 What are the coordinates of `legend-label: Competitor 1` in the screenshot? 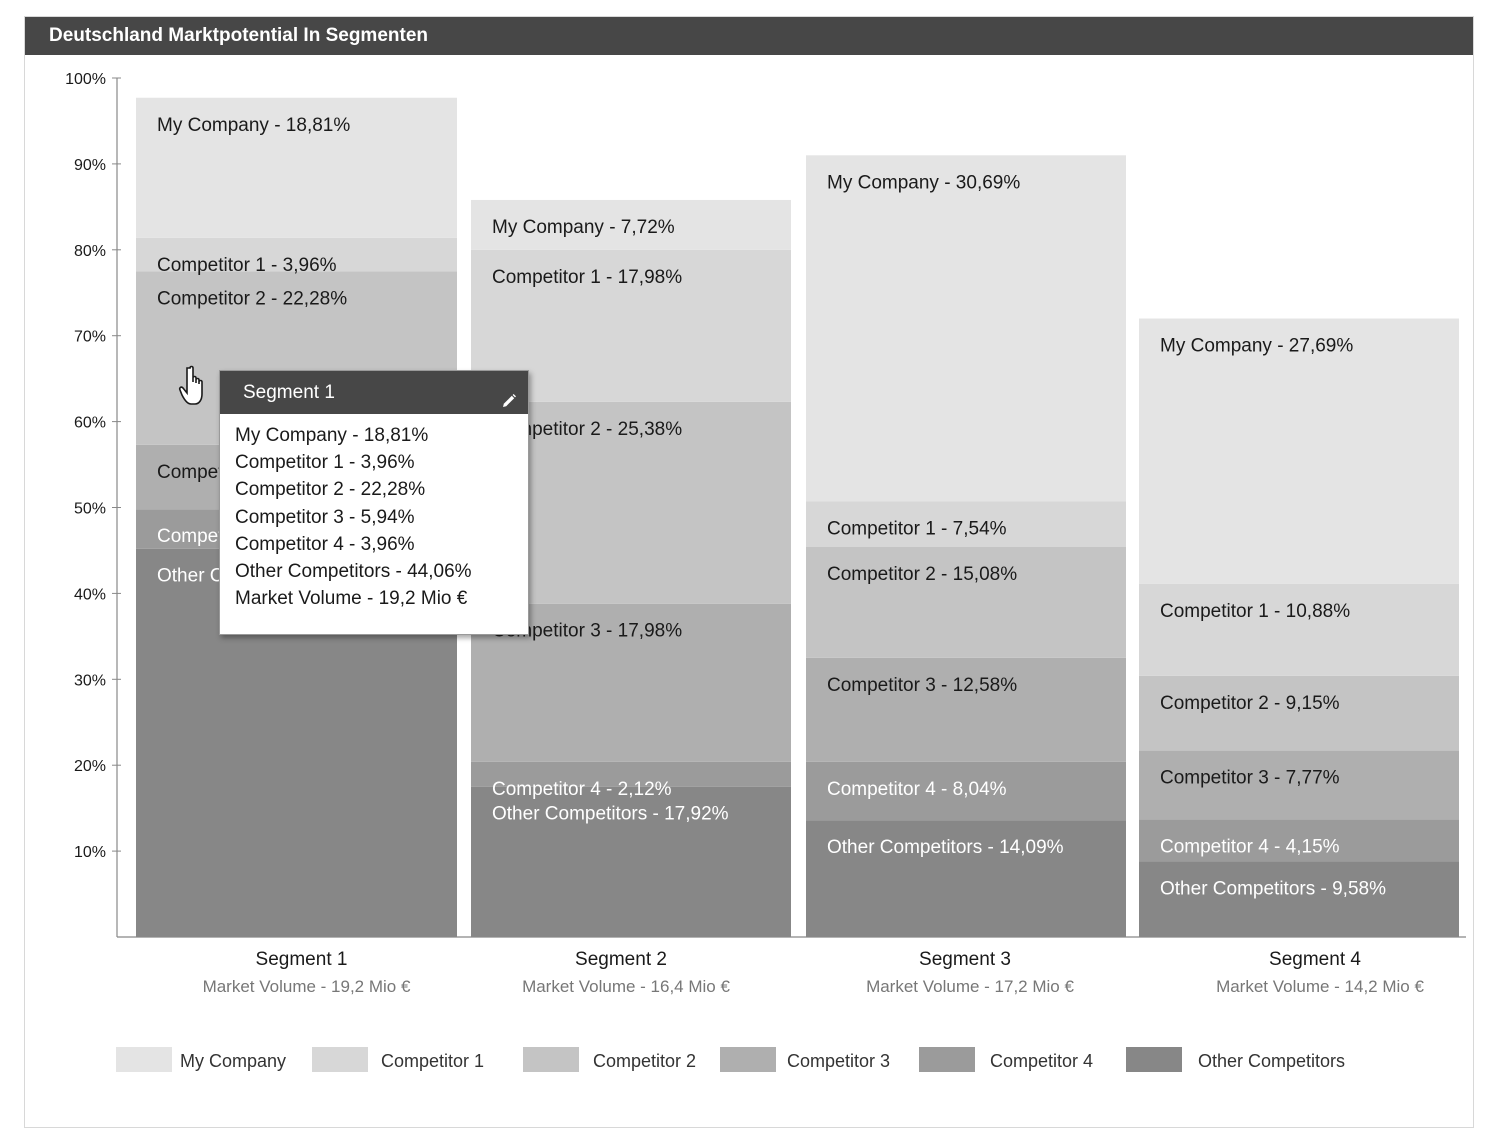 It's located at (432, 1061).